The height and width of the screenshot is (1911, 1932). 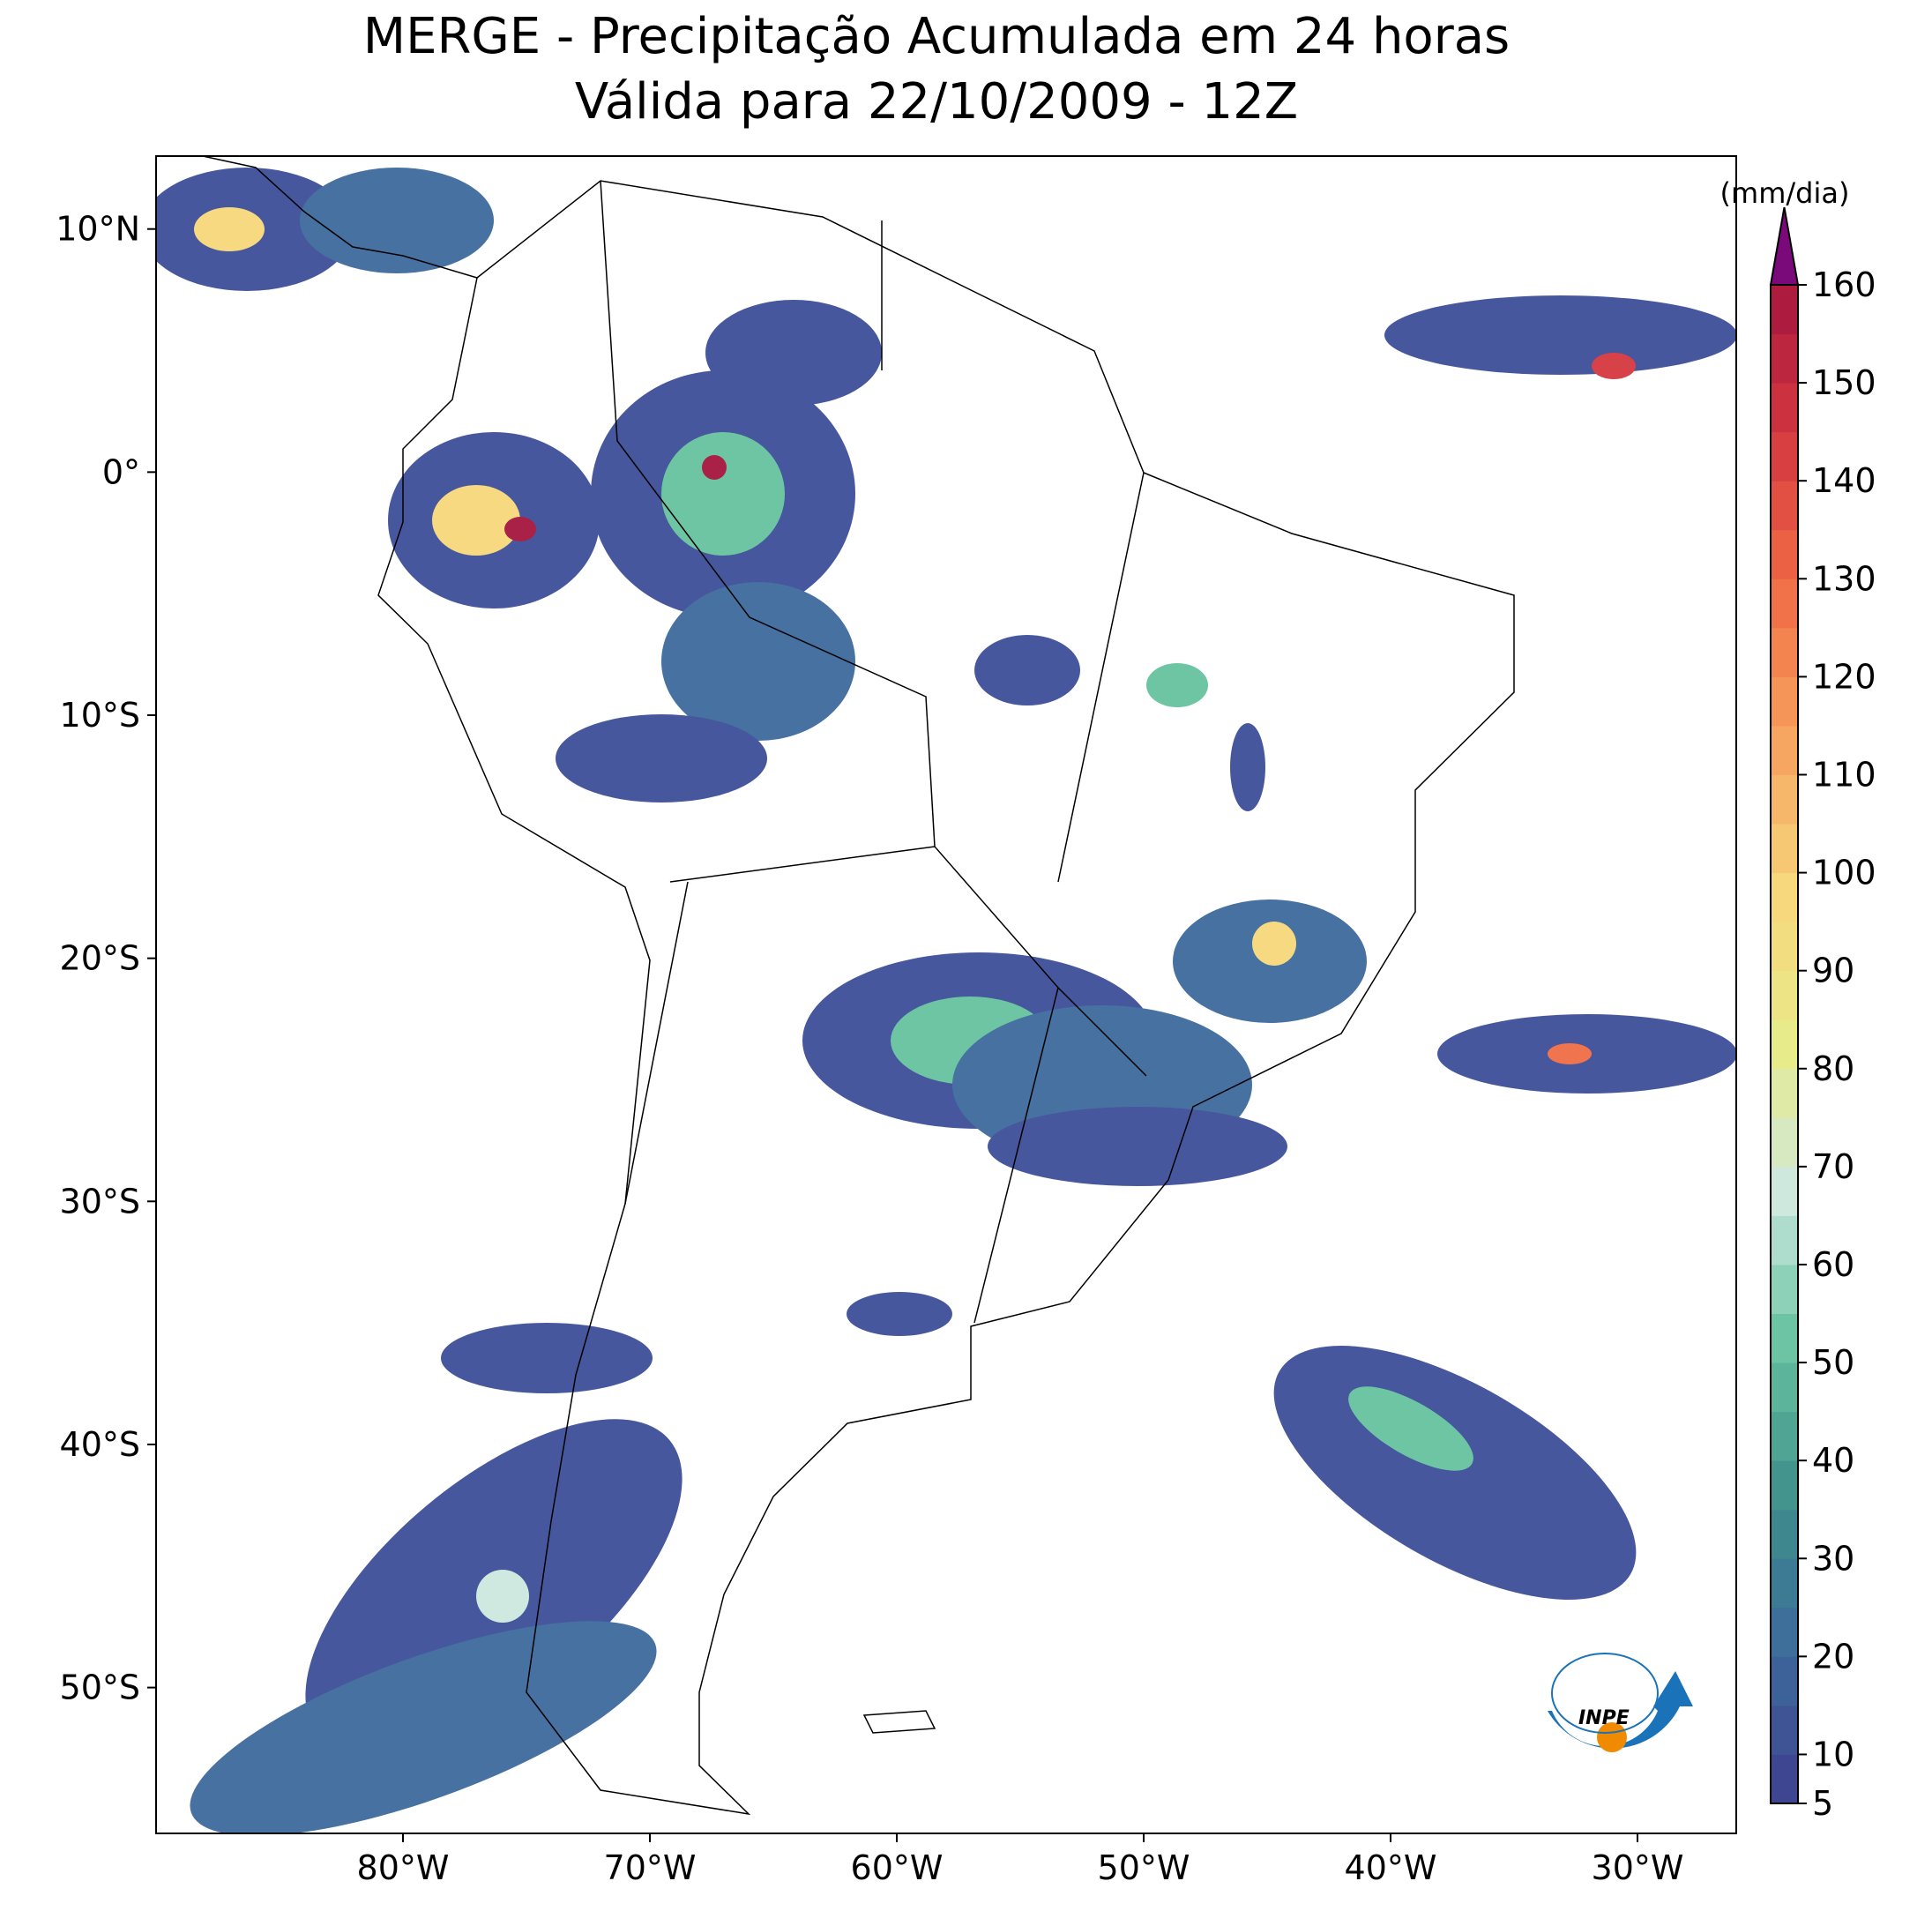 What do you see at coordinates (100, 1444) in the screenshot?
I see `y-tick-label: 40°S` at bounding box center [100, 1444].